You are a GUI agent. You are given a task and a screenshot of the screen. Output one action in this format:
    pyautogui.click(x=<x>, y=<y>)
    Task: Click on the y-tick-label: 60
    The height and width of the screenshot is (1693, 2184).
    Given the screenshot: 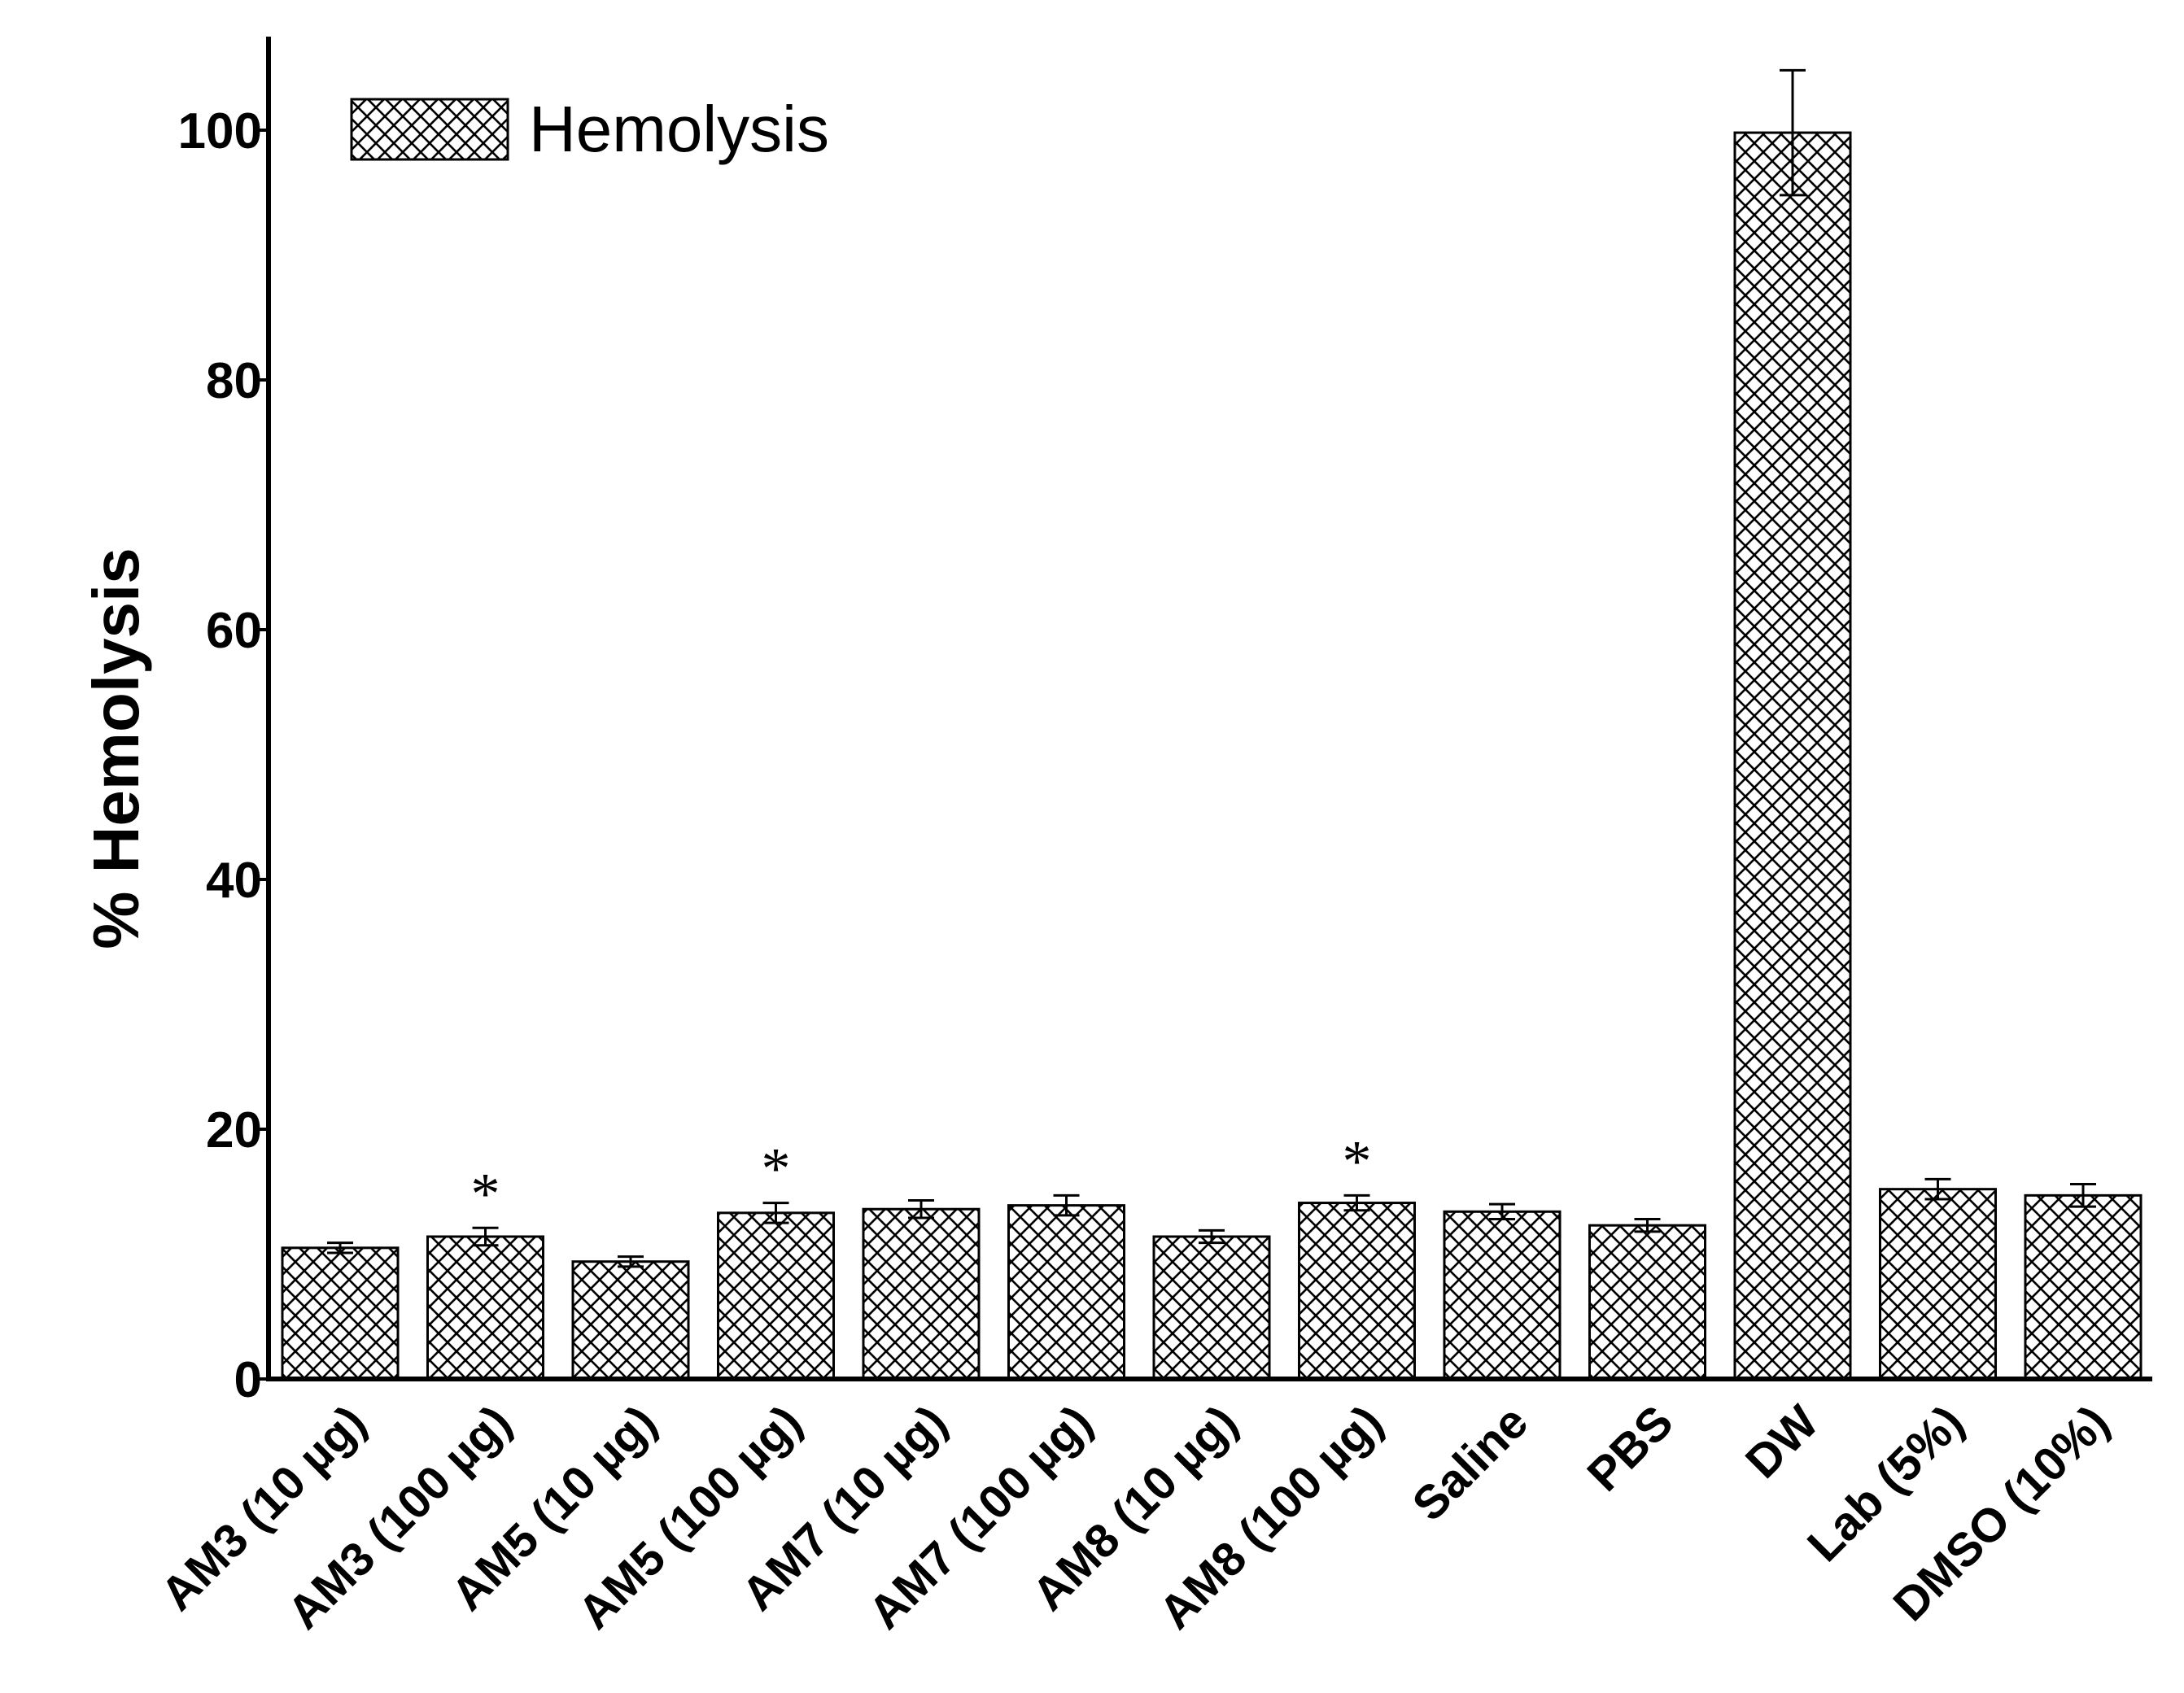 What is the action you would take?
    pyautogui.click(x=234, y=631)
    